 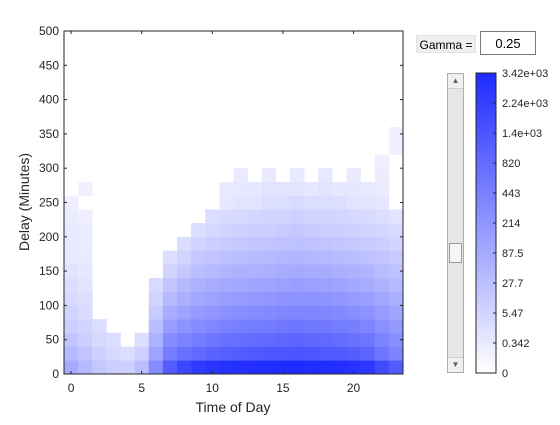 What do you see at coordinates (455, 81) in the screenshot?
I see `slider-up-arrow-icon: ▲` at bounding box center [455, 81].